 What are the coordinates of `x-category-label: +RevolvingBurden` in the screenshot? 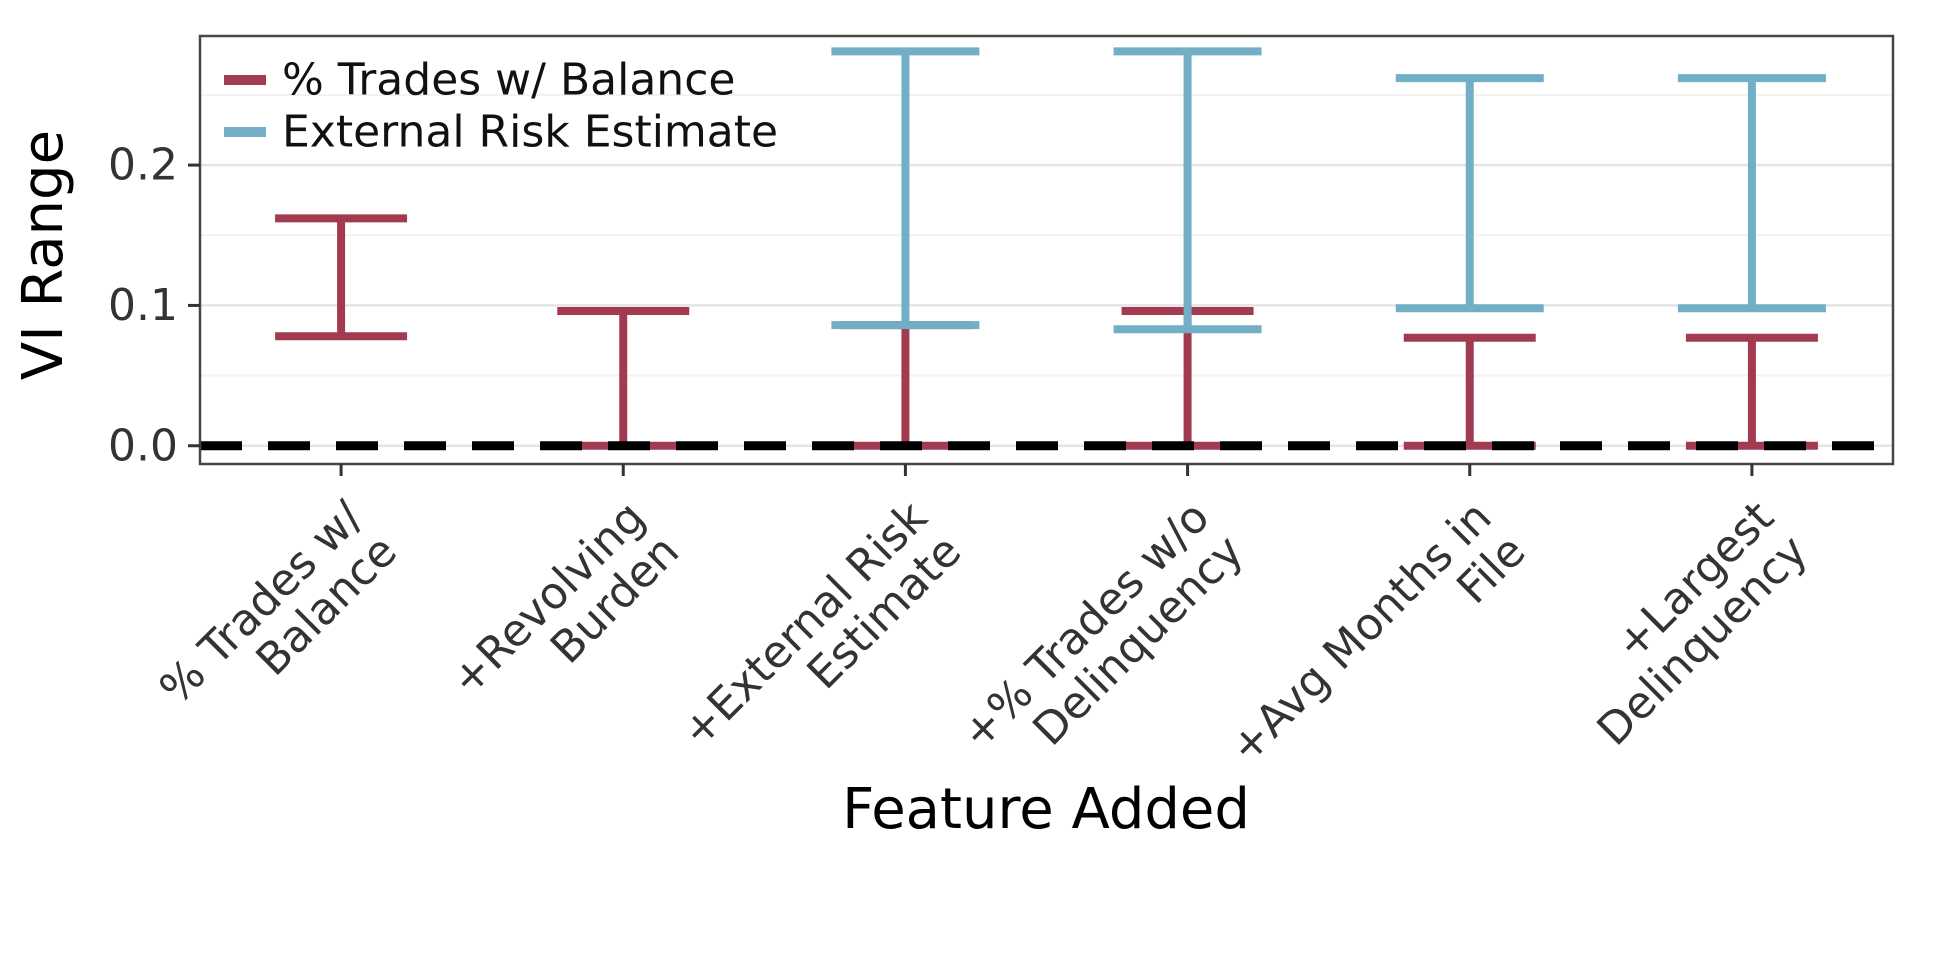 It's located at (565, 616).